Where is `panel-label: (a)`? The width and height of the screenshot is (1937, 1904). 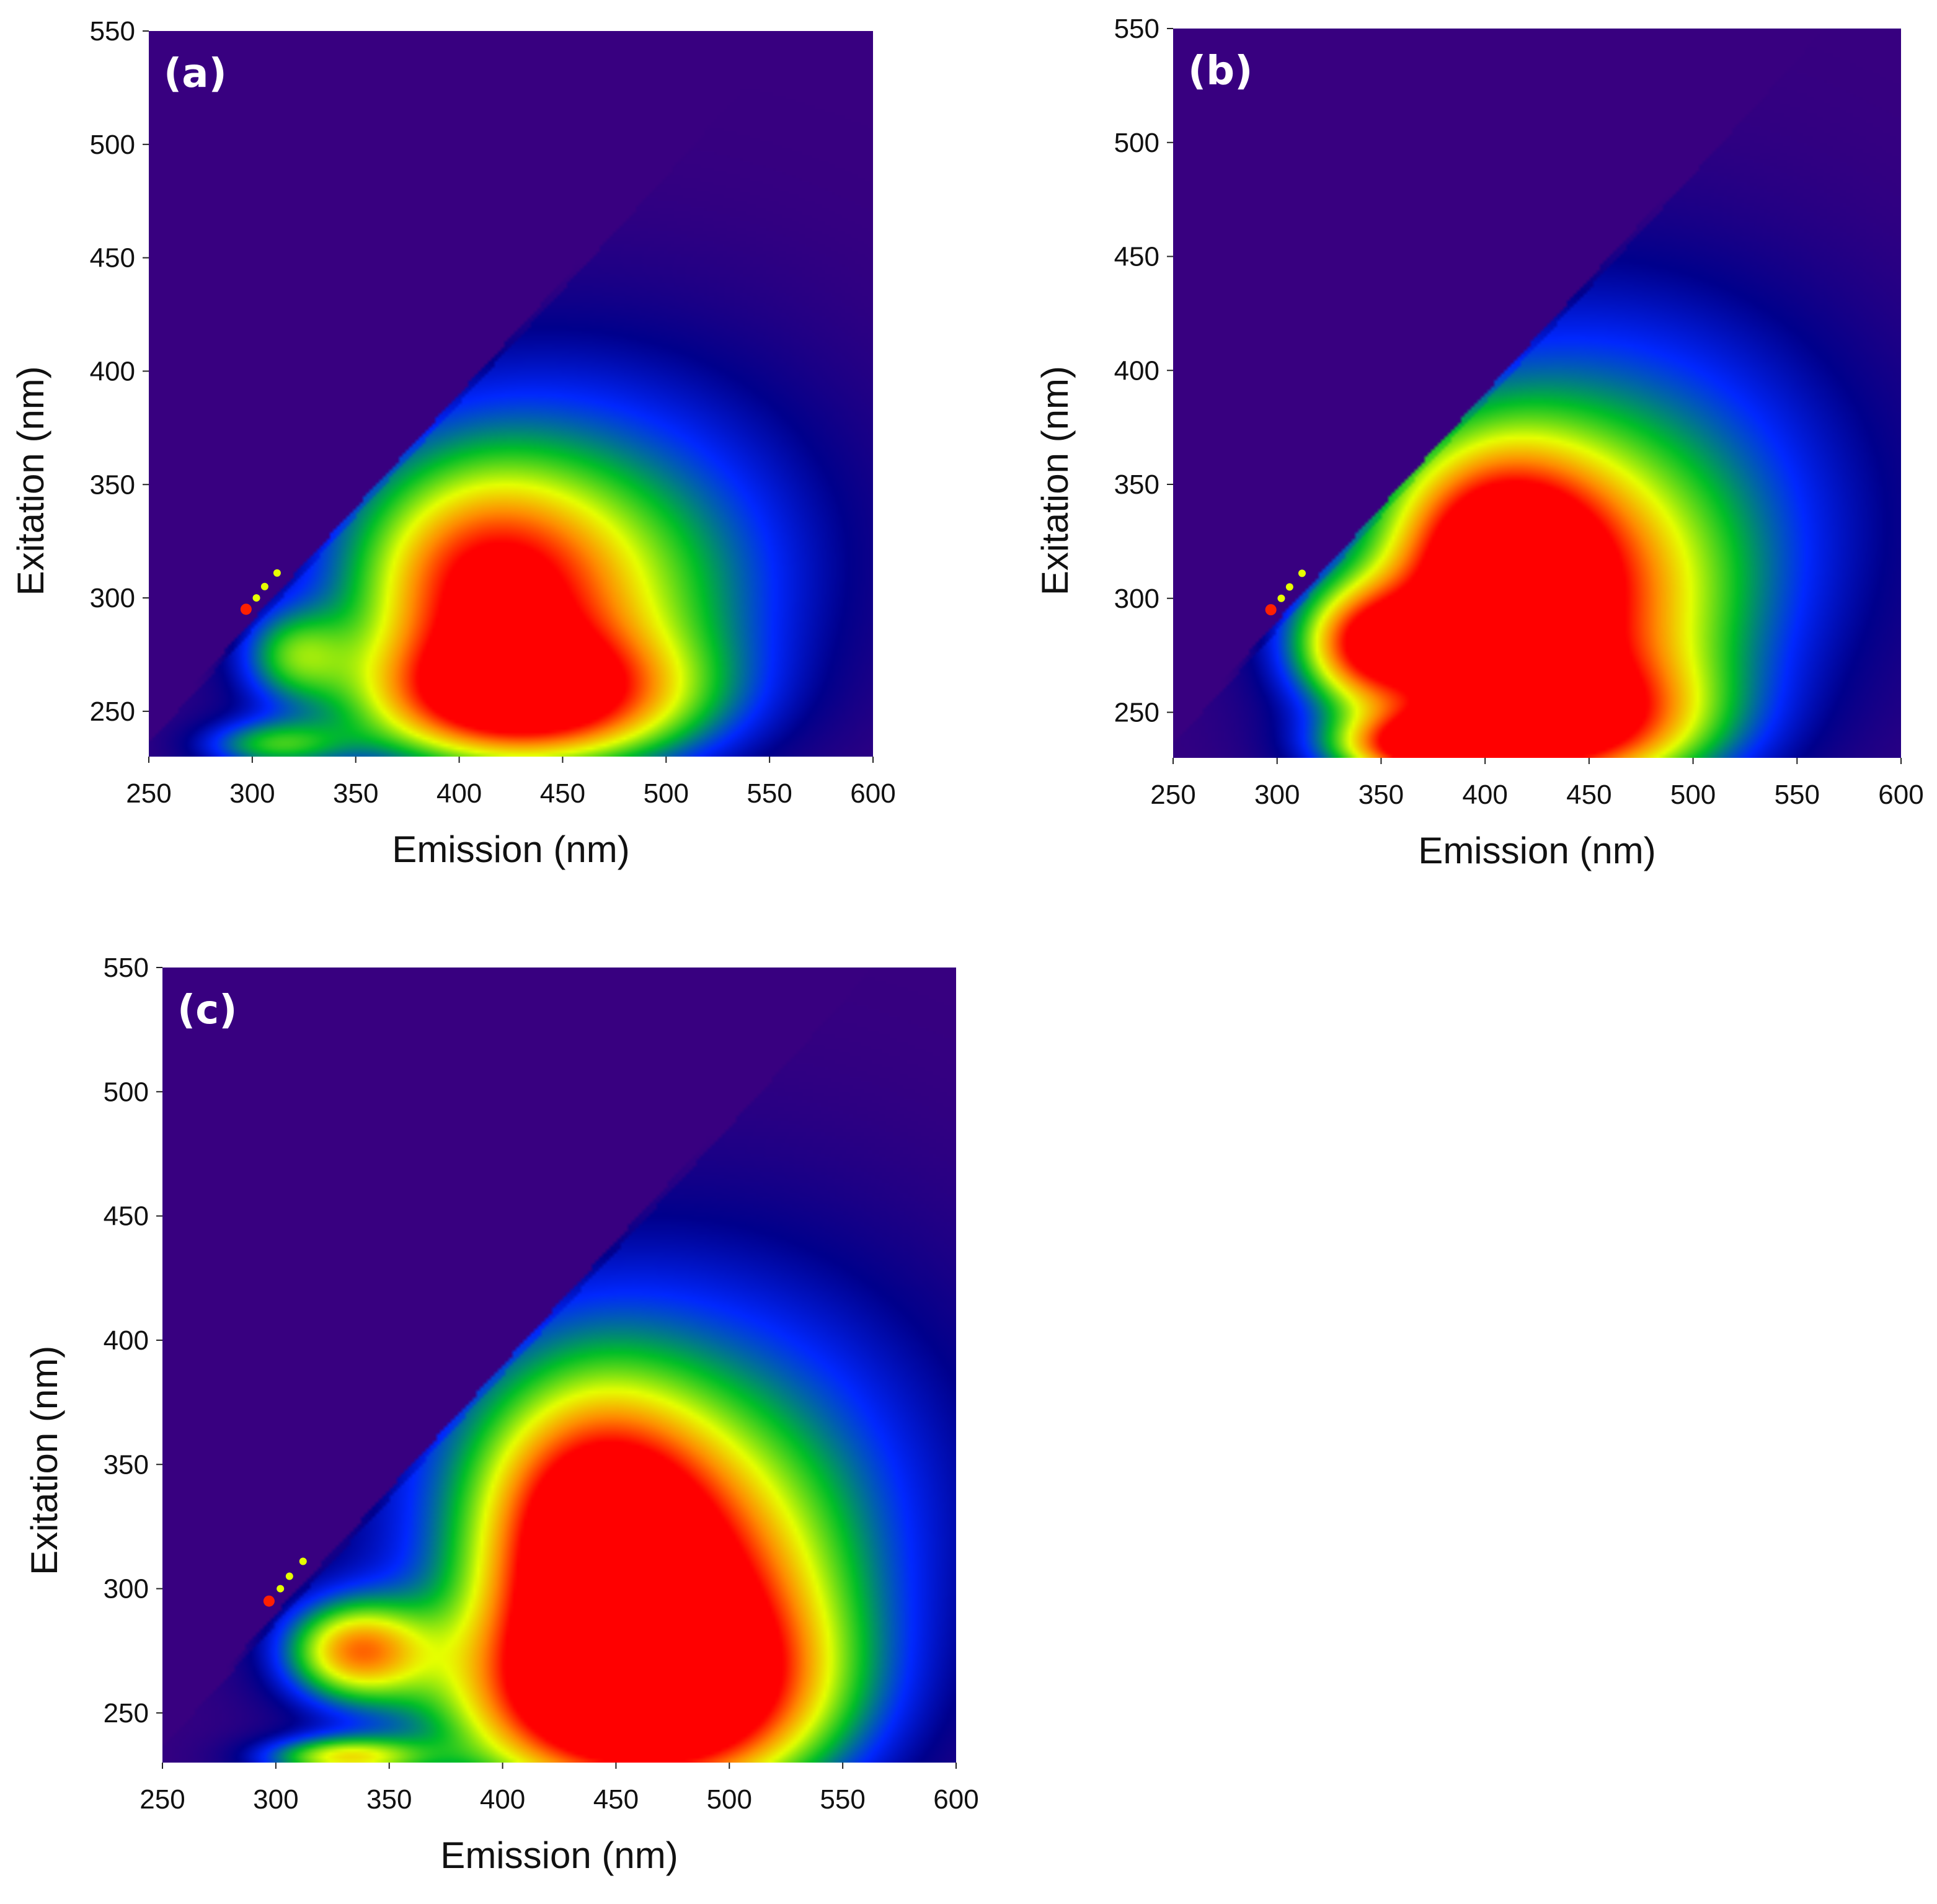
panel-label: (a) is located at coordinates (196, 74).